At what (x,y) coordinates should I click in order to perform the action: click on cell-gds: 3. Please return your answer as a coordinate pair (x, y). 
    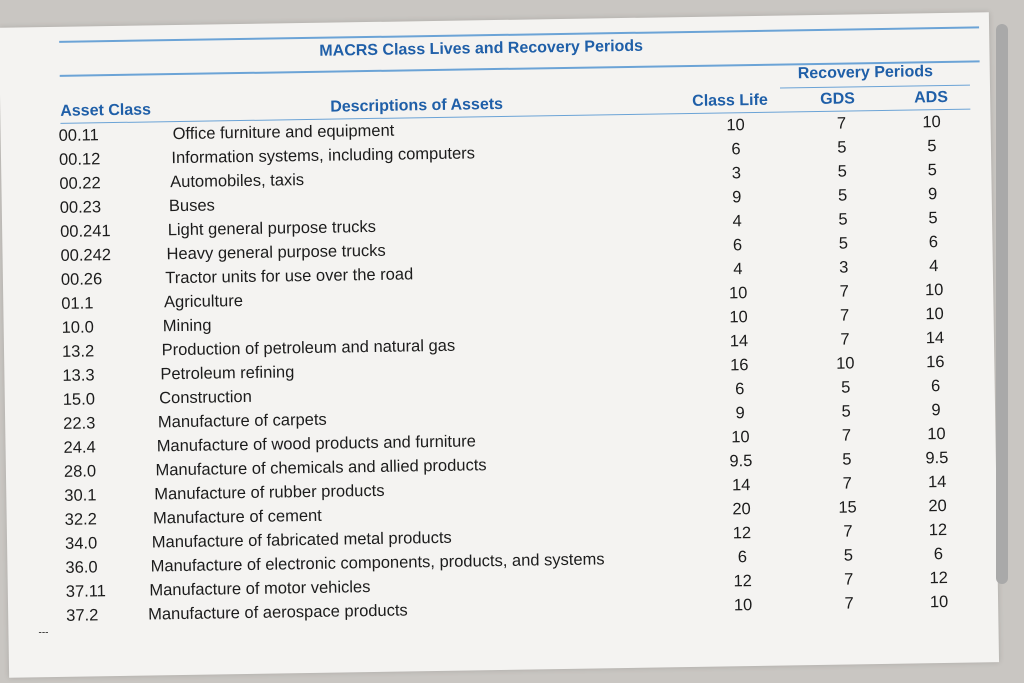
    Looking at the image, I should click on (844, 267).